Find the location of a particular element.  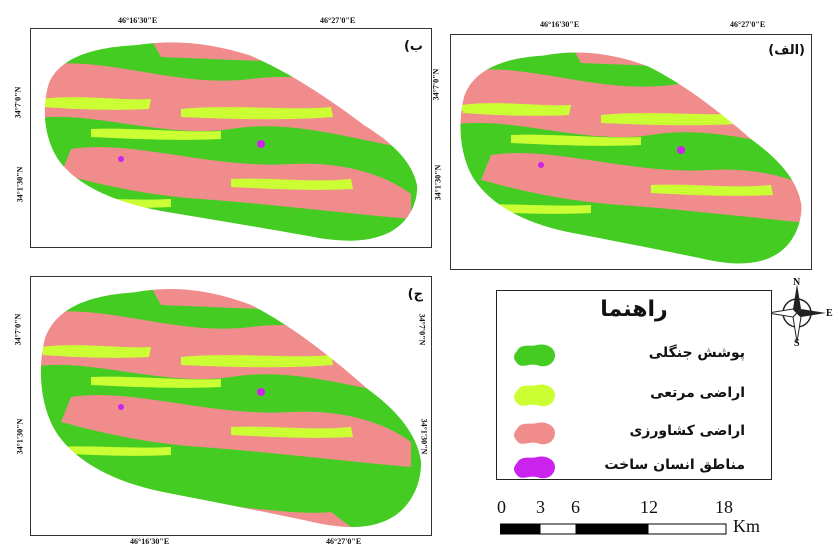

legend-item-agriculture: اراضی کشاورزی is located at coordinates (634, 434).